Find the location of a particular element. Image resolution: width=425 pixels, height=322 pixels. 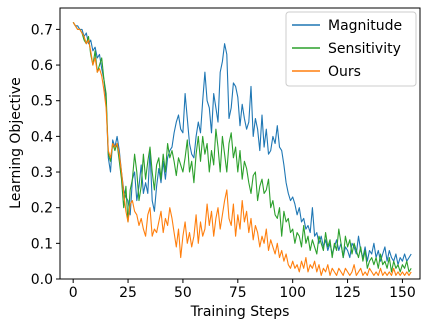

legend: Magnitude Sensitivity Ours is located at coordinates (351, 49).